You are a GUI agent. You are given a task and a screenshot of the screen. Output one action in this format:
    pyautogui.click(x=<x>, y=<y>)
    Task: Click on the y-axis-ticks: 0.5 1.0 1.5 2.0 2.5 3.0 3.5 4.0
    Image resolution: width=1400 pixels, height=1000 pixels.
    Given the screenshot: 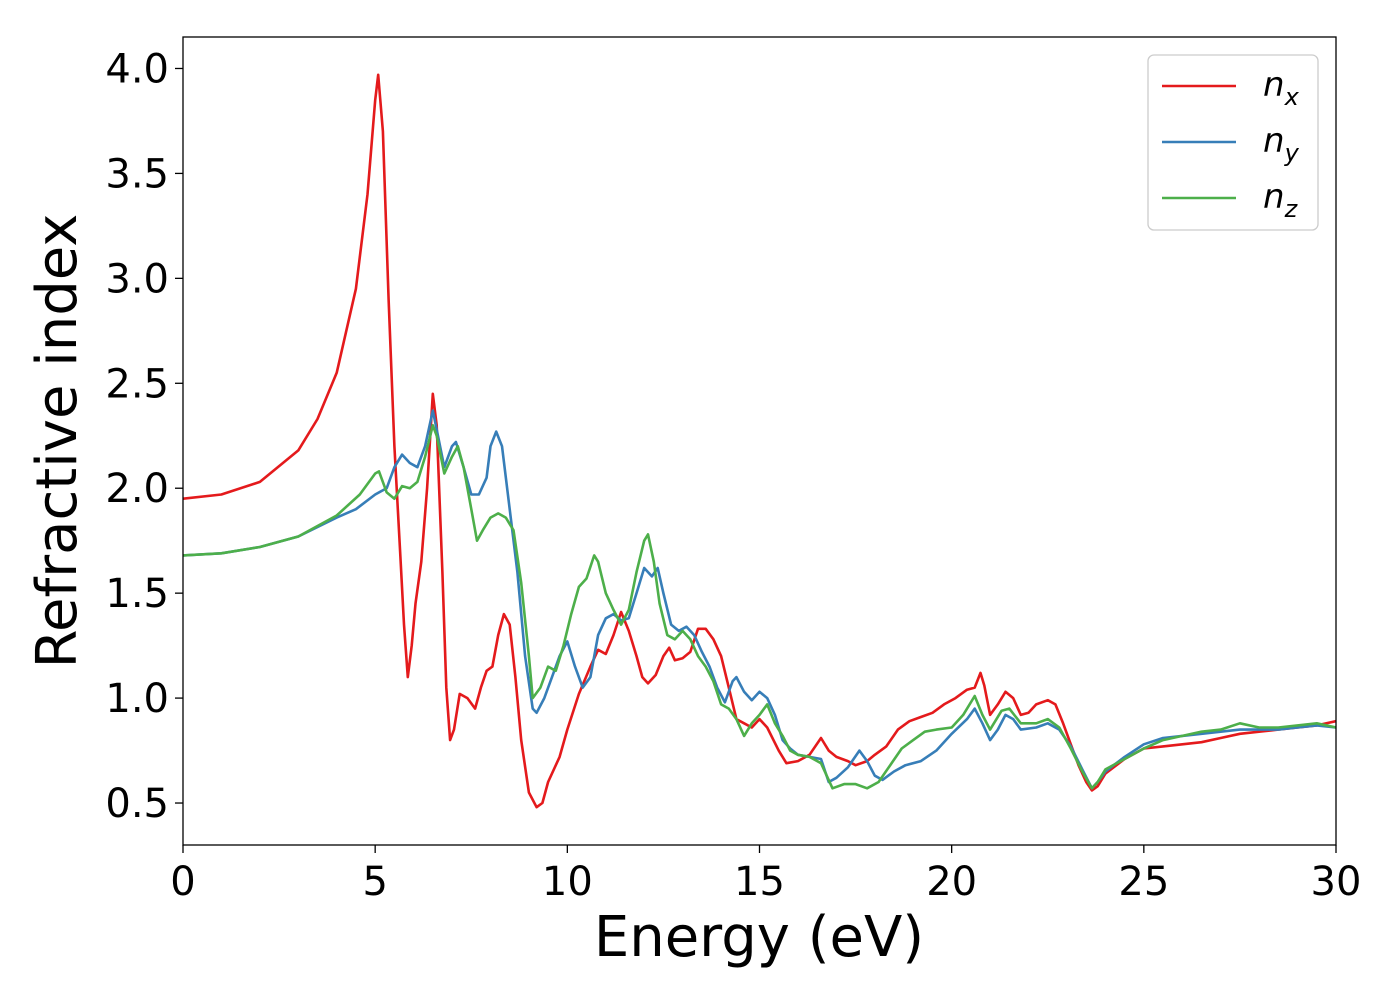 What is the action you would take?
    pyautogui.click(x=144, y=436)
    